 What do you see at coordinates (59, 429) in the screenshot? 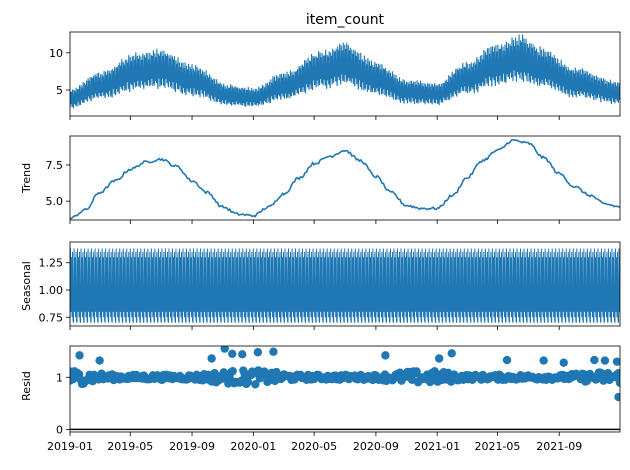
I see `y-tick-label: 0` at bounding box center [59, 429].